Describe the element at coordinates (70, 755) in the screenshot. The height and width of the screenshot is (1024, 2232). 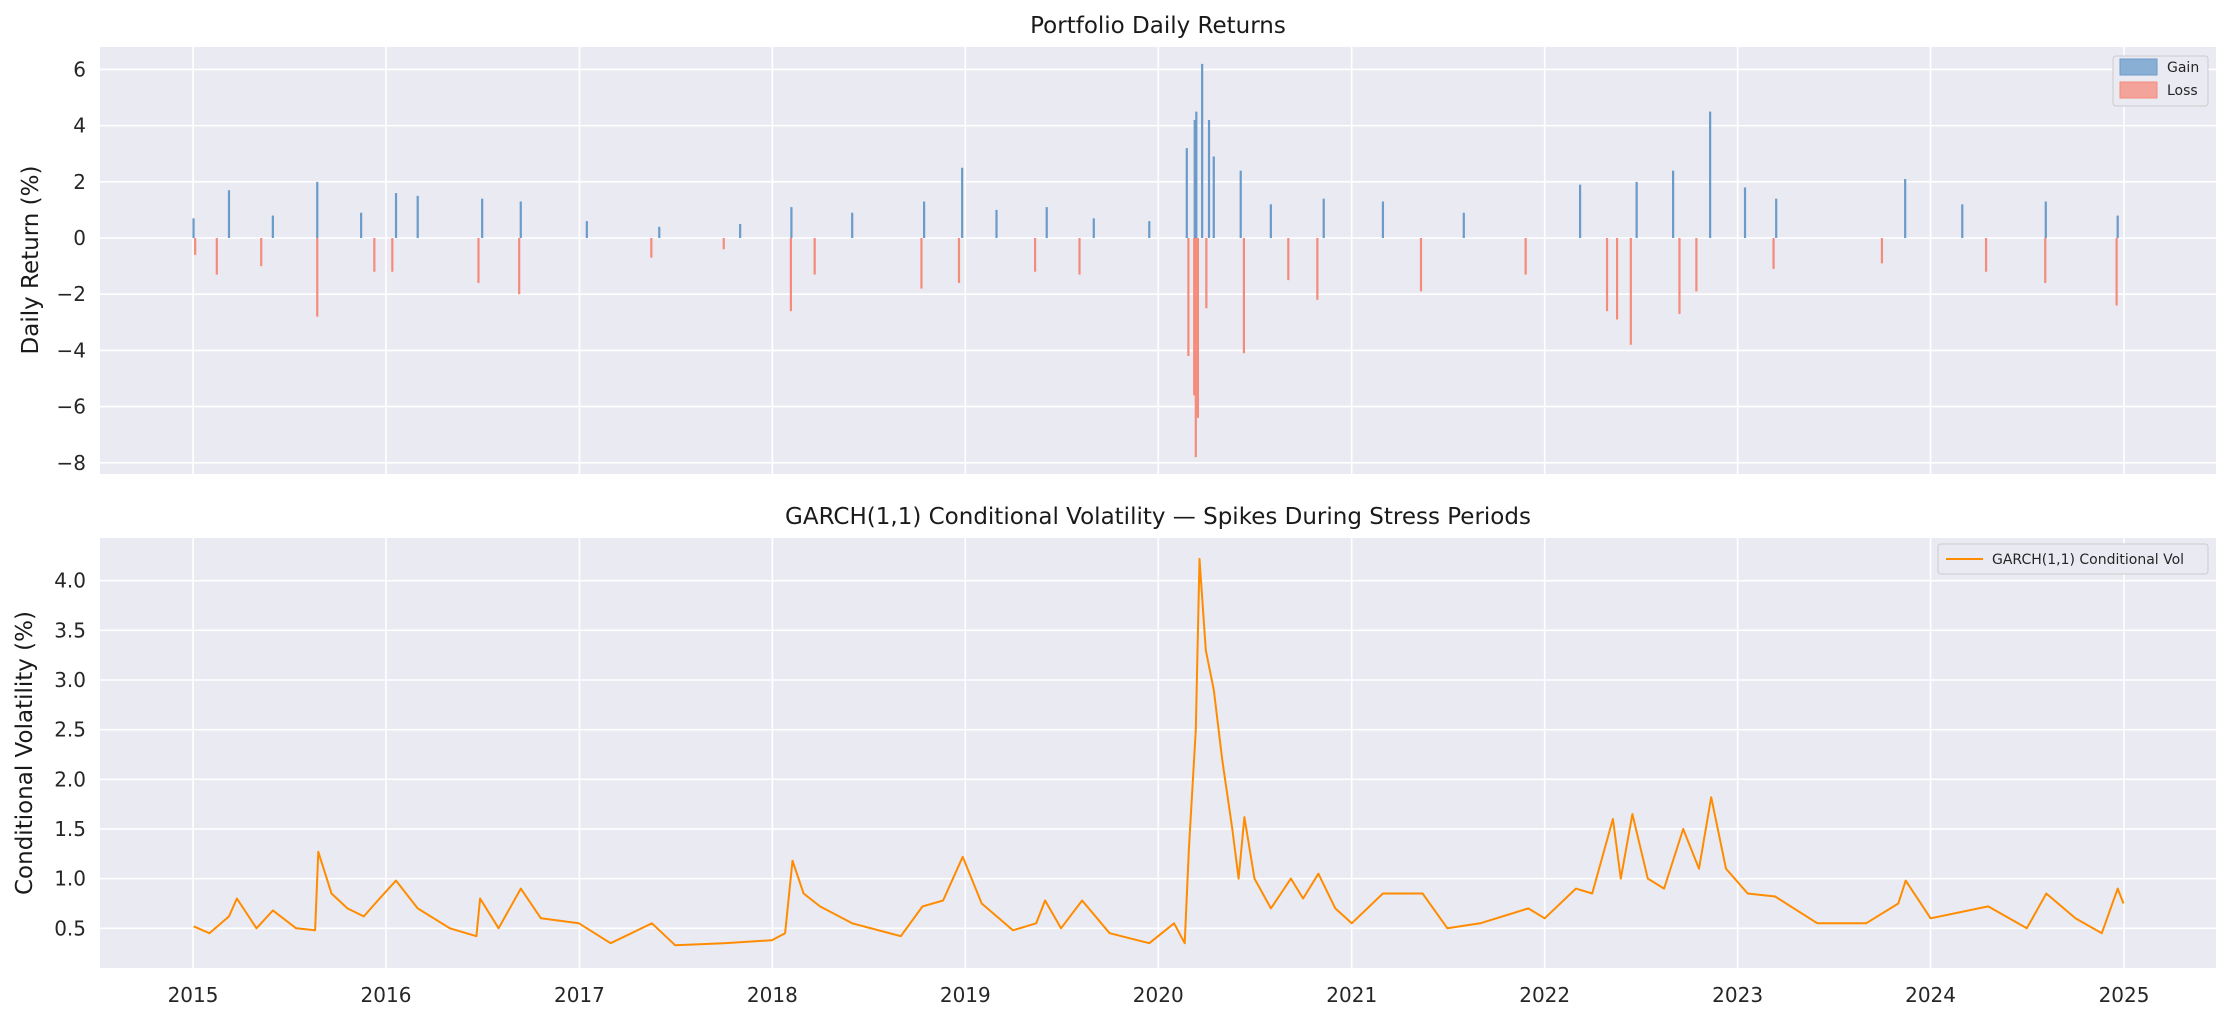
I see `volatility-y-ticks: 4.0 3.5 3.0 2.5 2.0 1.5 1.0 0.5` at that location.